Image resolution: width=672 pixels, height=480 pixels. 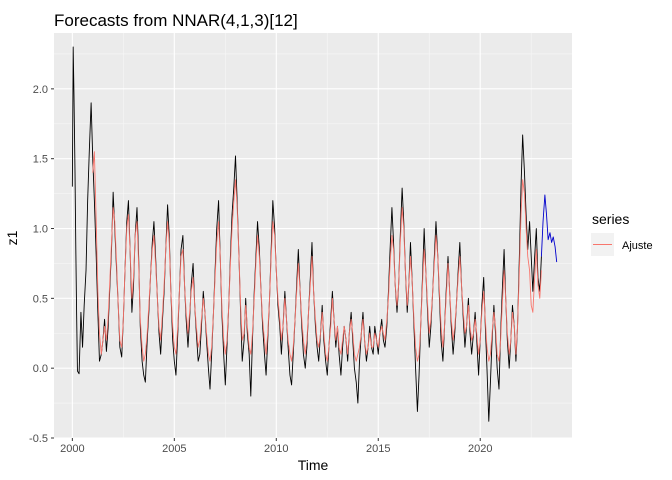 I want to click on x-tick-label: 2005, so click(x=174, y=449).